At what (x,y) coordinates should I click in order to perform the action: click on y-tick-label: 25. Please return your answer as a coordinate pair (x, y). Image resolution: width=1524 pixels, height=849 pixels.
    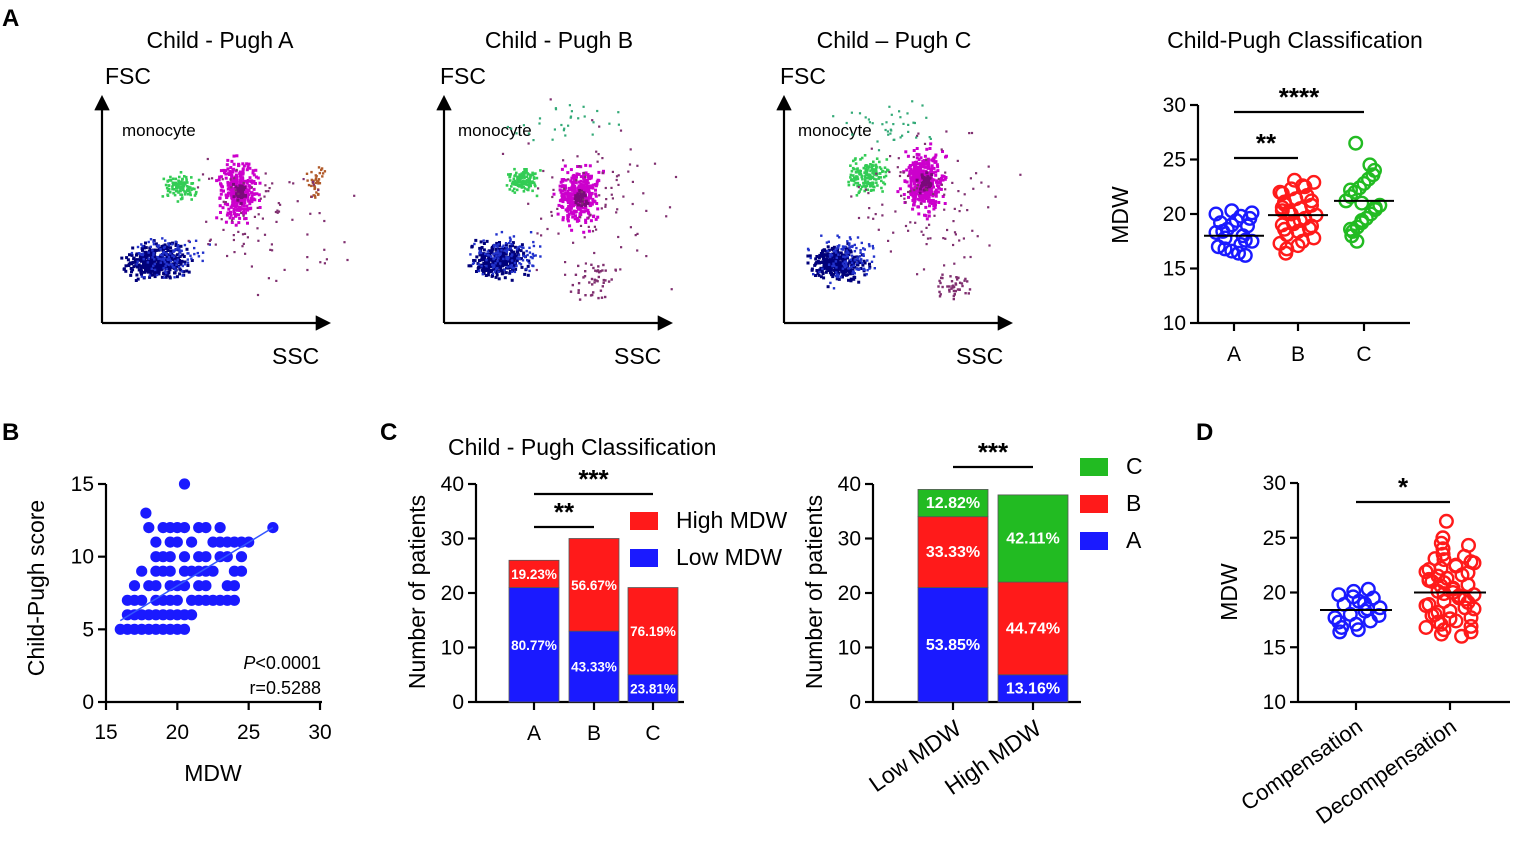
    Looking at the image, I should click on (1174, 160).